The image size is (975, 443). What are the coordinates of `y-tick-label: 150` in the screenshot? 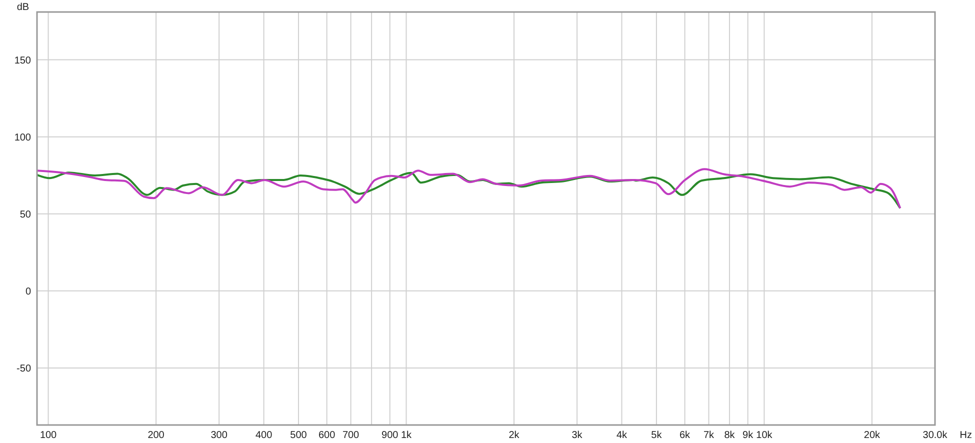 It's located at (23, 60).